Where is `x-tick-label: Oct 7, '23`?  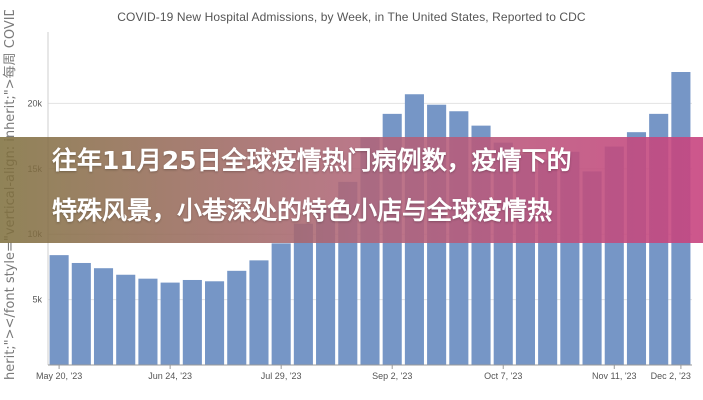
x-tick-label: Oct 7, '23 is located at coordinates (503, 376).